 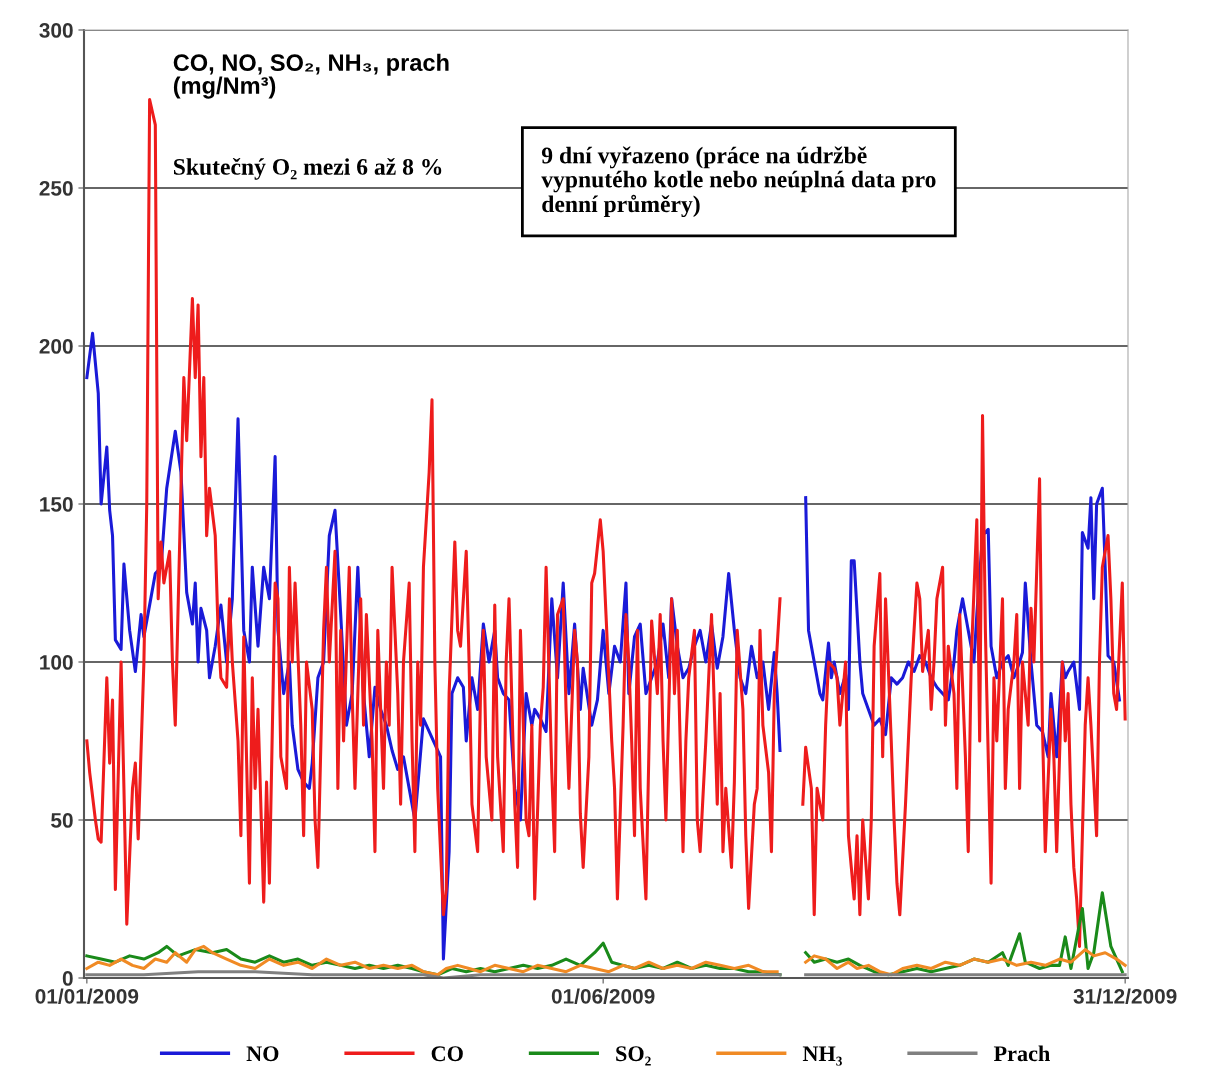 I want to click on x-tick-label: 31/12/2009, so click(x=1125, y=996).